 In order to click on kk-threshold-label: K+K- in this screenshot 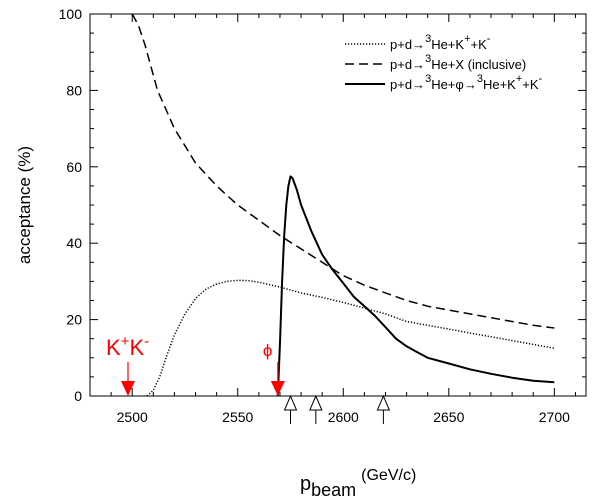, I will do `click(127, 346)`.